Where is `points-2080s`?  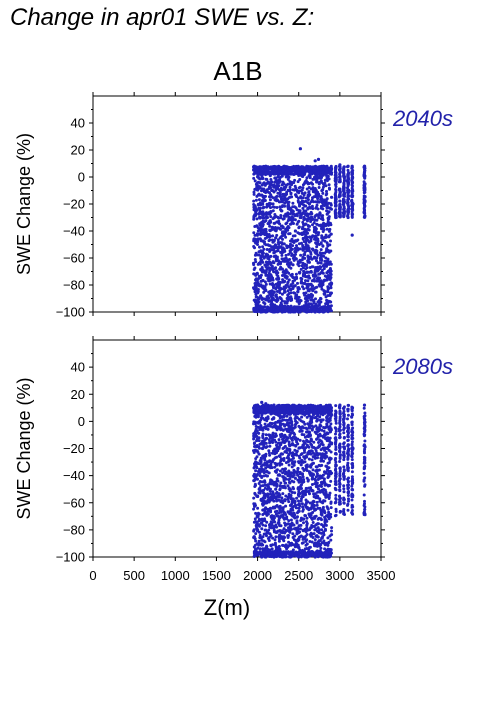
points-2080s is located at coordinates (309, 479).